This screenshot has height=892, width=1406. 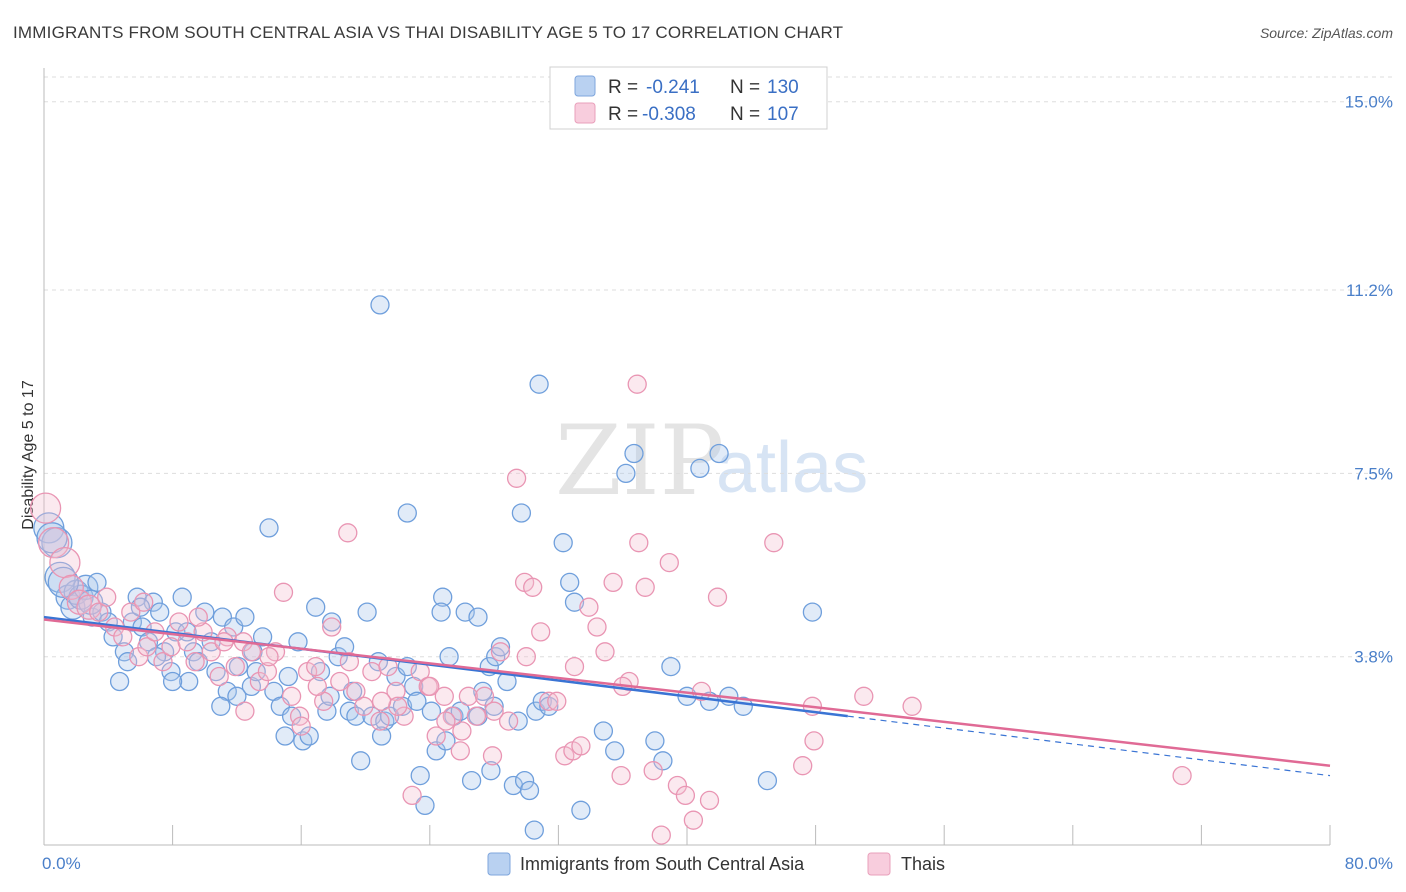 I want to click on bottom-legend: Immigrants from South Central Asia Thais, so click(x=716, y=864).